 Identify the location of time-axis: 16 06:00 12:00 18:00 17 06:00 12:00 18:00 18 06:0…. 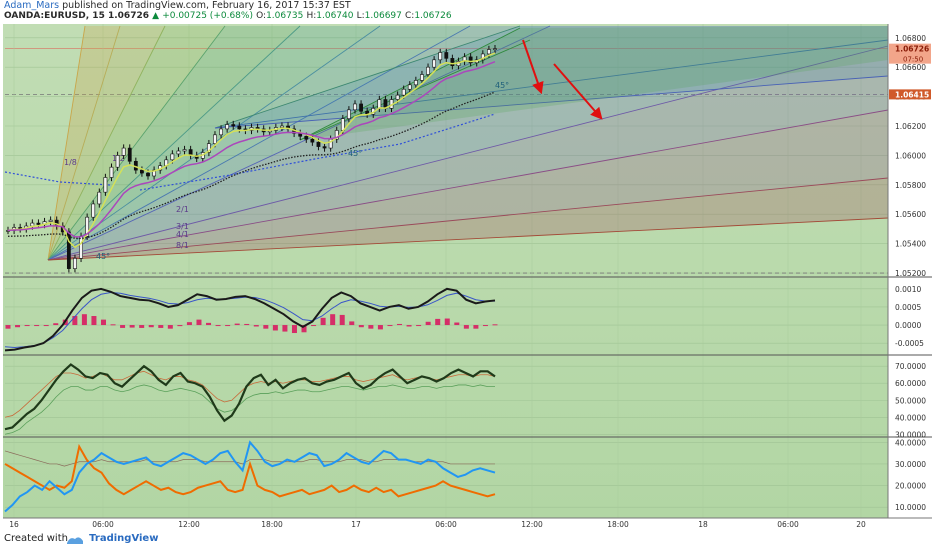
(437, 524).